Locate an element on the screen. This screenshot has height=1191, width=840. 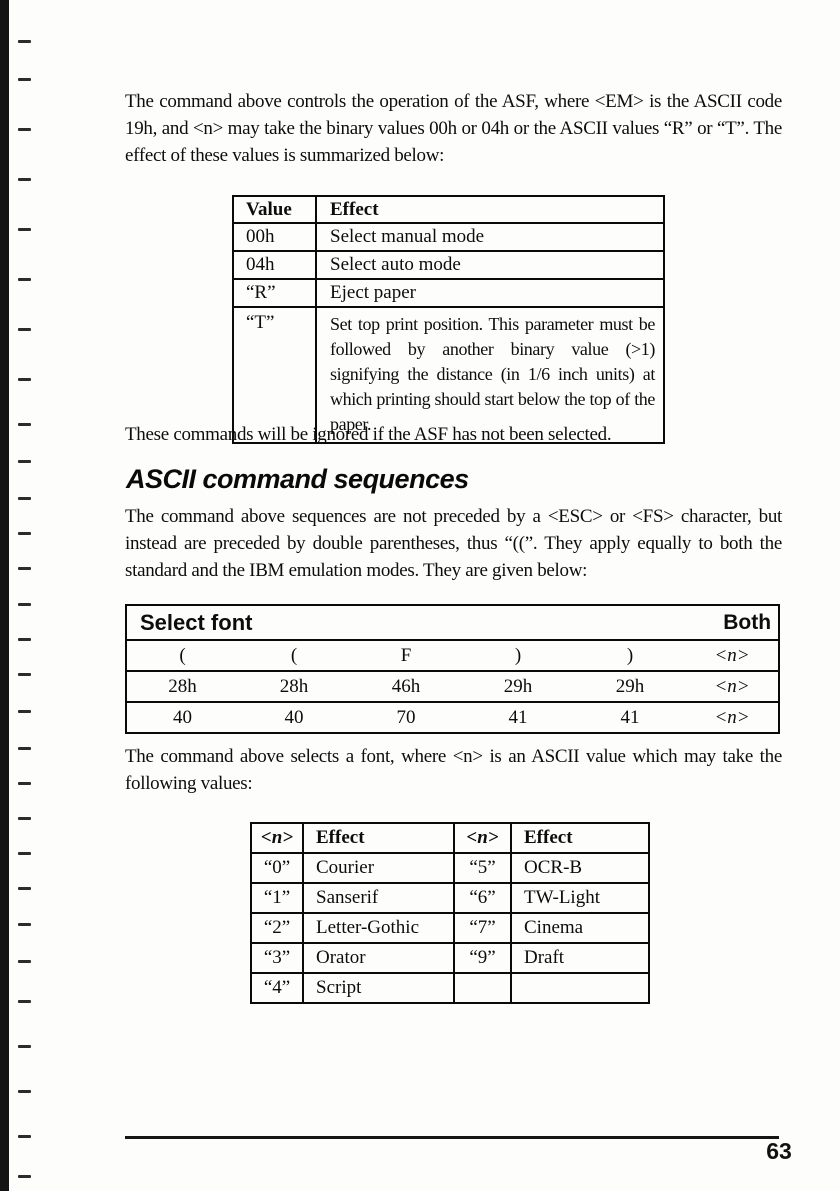
table-cell: 04h is located at coordinates (274, 265).